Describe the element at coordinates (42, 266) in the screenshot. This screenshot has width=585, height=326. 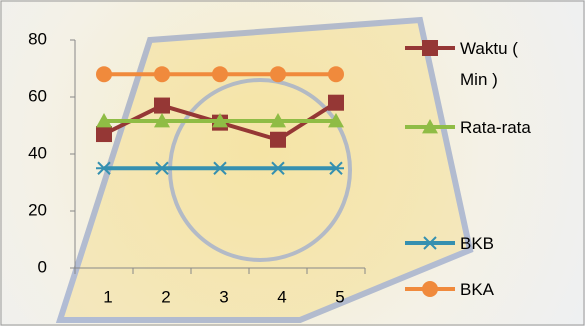
I see `y-tick-label: 0` at that location.